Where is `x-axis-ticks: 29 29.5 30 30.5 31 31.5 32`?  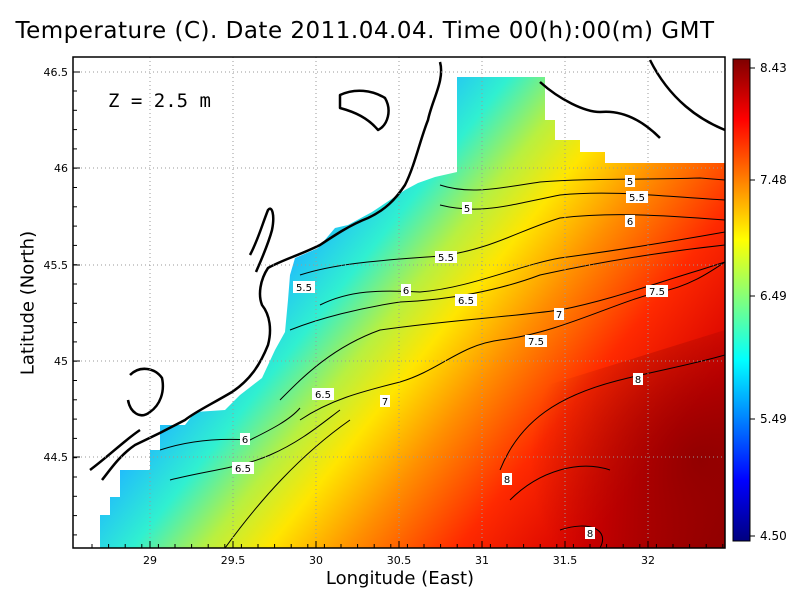 x-axis-ticks: 29 29.5 30 30.5 31 31.5 32 is located at coordinates (407, 554).